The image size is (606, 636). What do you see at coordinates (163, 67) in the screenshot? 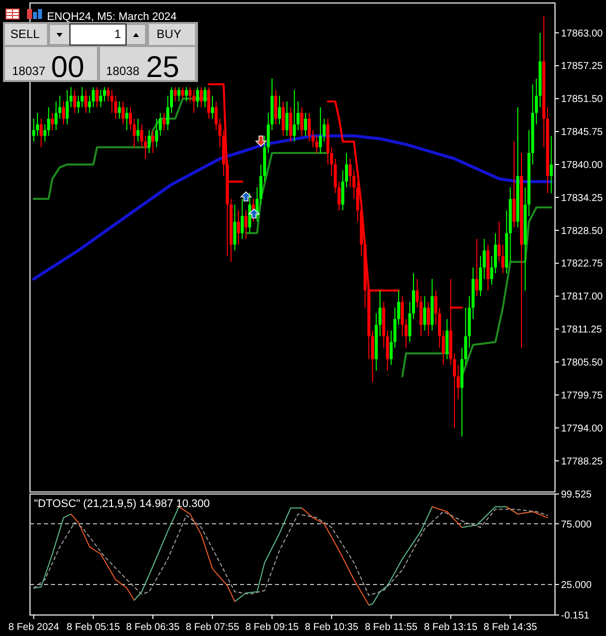
I see `annotation: 25` at bounding box center [163, 67].